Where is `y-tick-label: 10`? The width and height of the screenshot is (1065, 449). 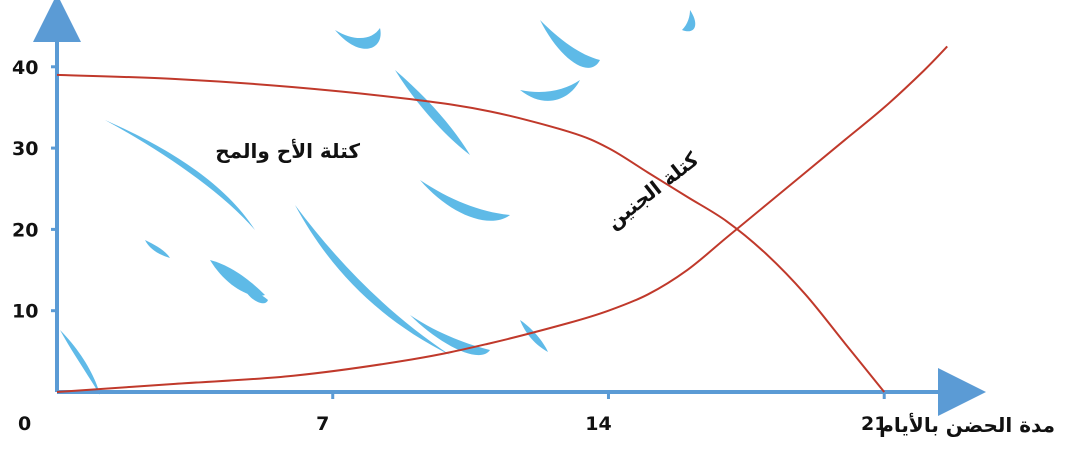 y-tick-label: 10 is located at coordinates (25, 312).